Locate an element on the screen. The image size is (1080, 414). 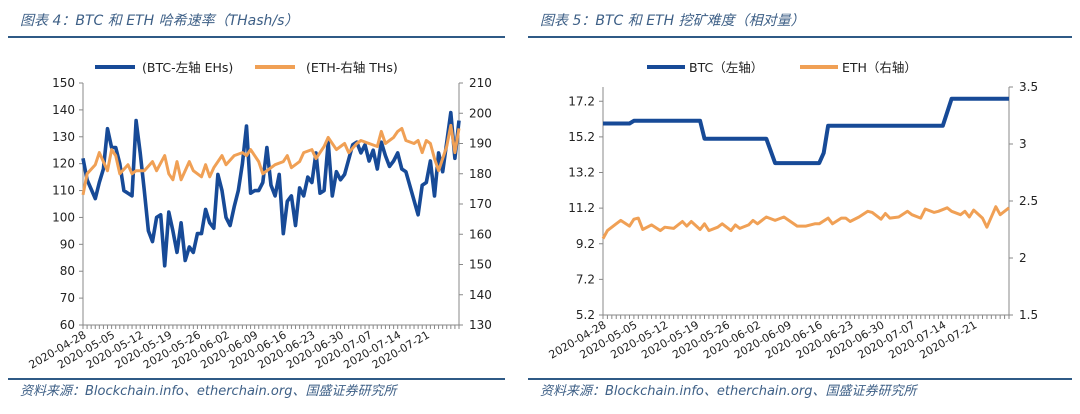
y-right-tick-label: 150 is located at coordinates (480, 265).